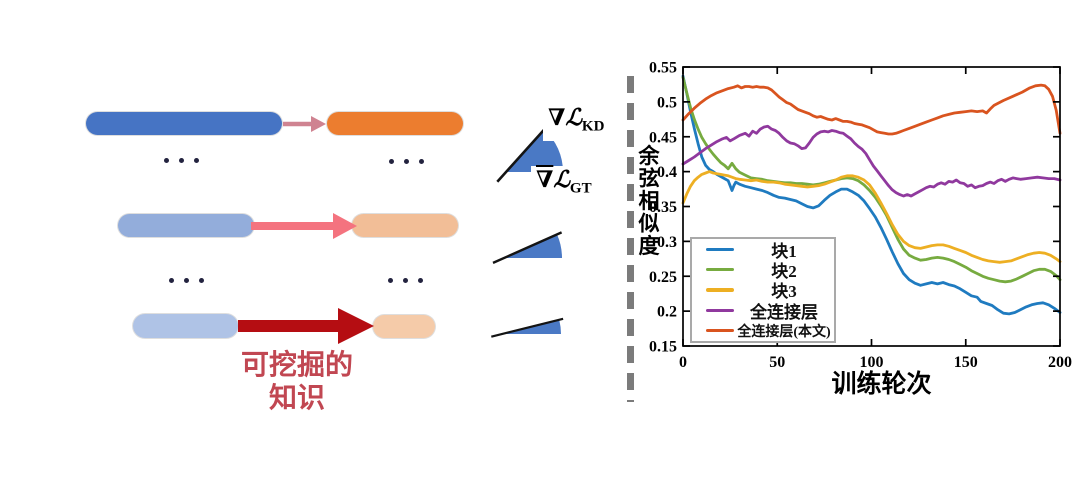 Image resolution: width=1080 pixels, height=499 pixels. What do you see at coordinates (564, 184) in the screenshot?
I see `grad-gt-label: ∇ℒGT` at bounding box center [564, 184].